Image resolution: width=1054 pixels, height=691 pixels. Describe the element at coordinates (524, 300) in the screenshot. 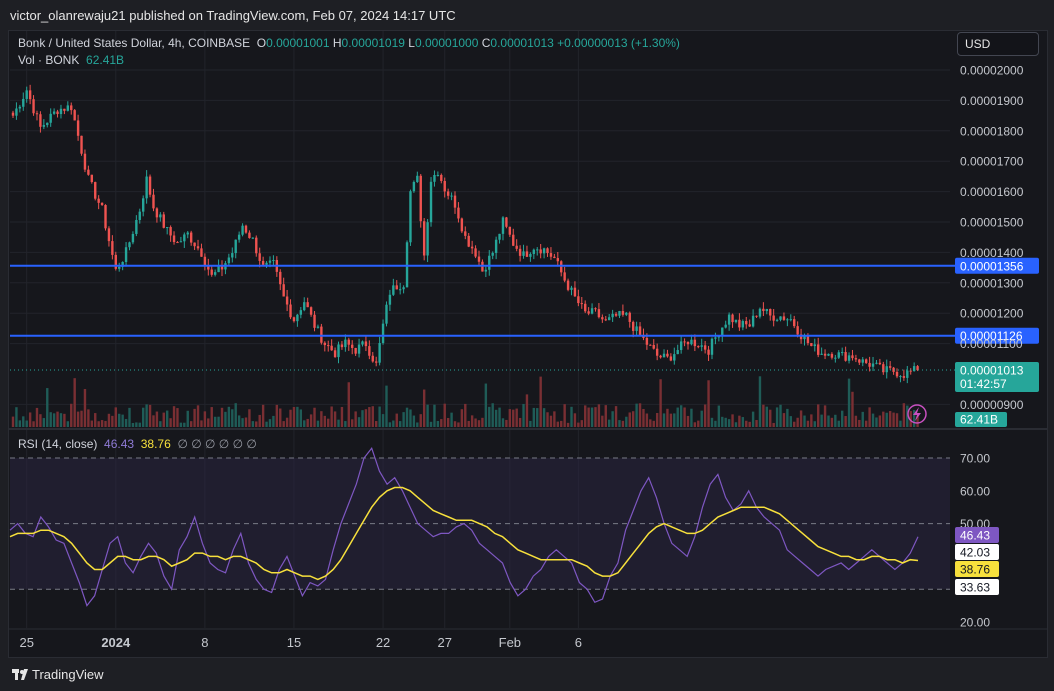

I see `horizontal-levels: 0.00001356 0.00001126` at that location.